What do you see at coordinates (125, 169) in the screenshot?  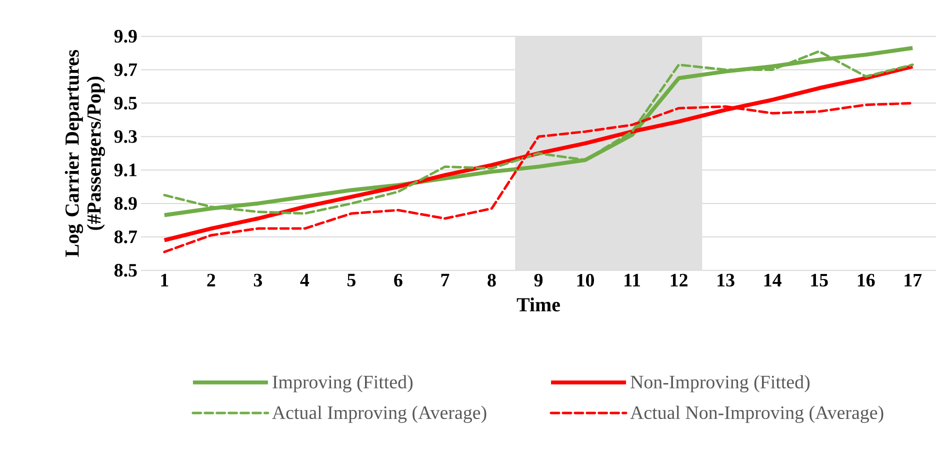 I see `y-tick-label: 9.1` at bounding box center [125, 169].